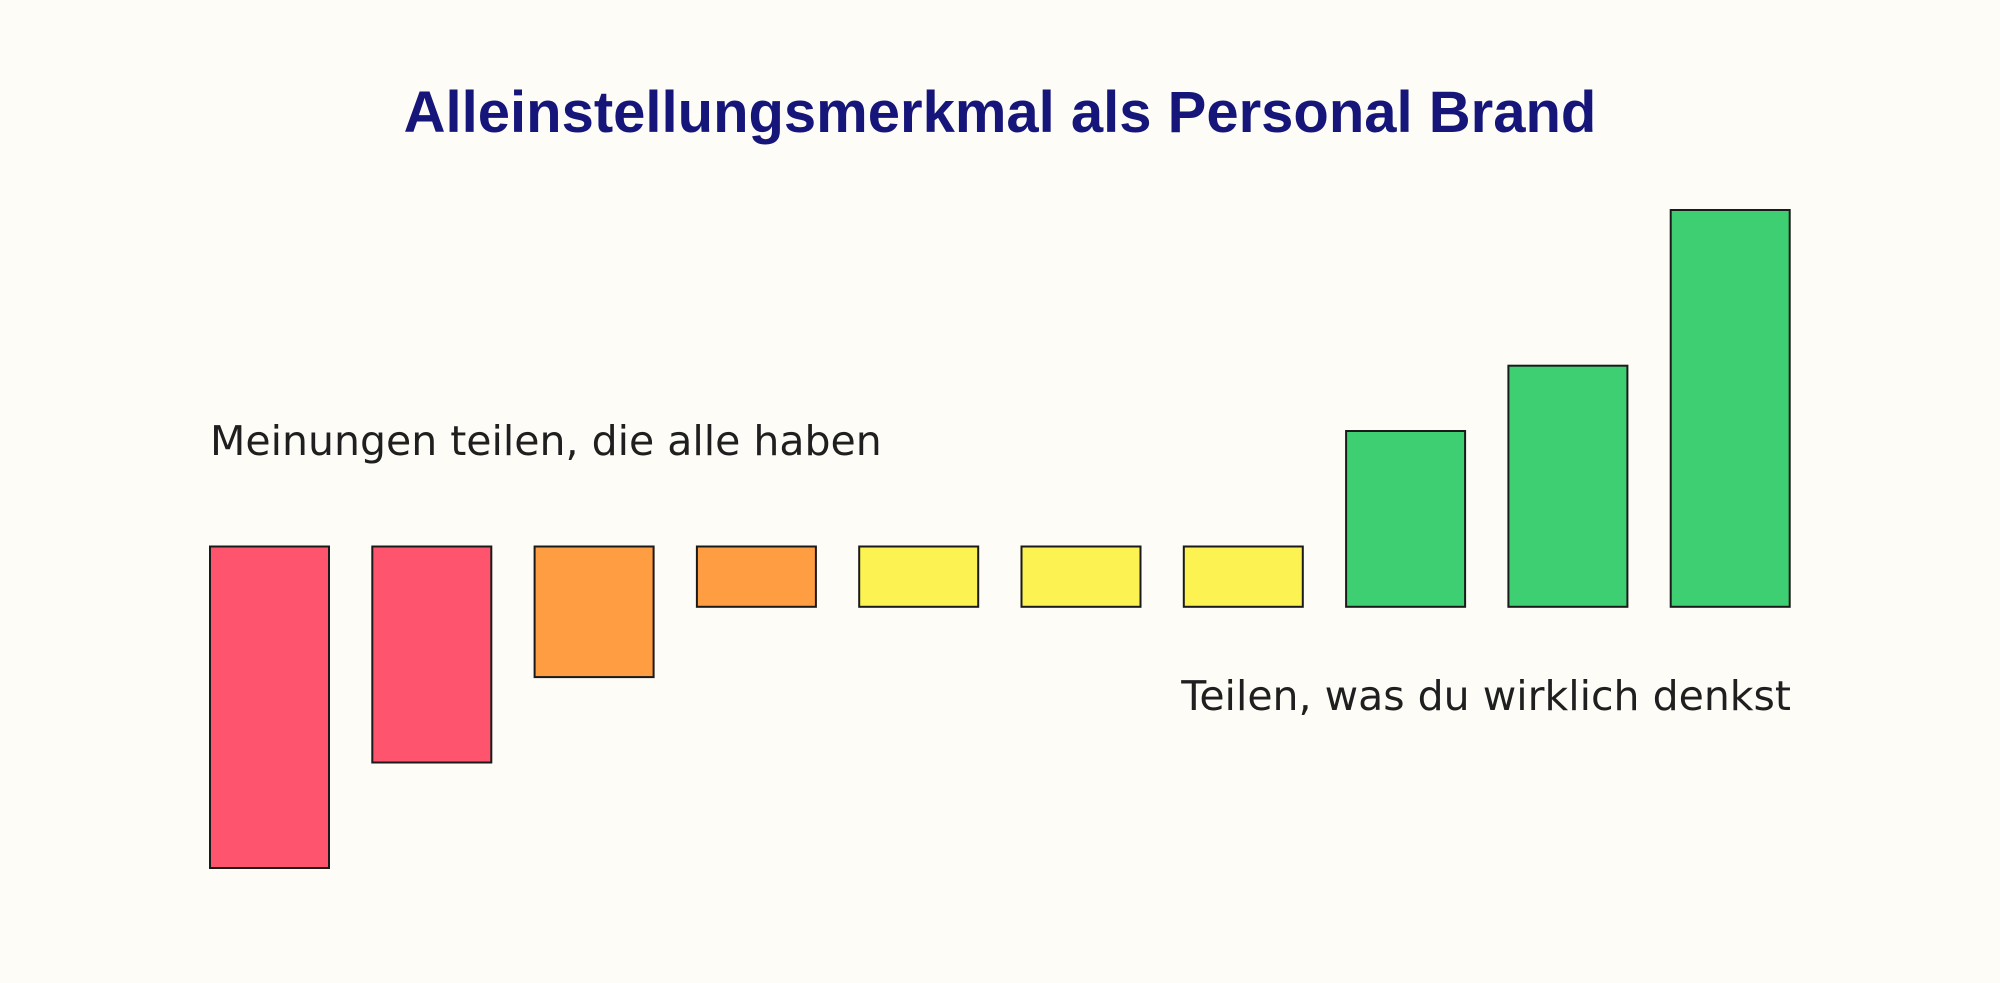  Describe the element at coordinates (1485, 696) in the screenshot. I see `annotation-right: Teilen, was du wirklich denkst` at that location.